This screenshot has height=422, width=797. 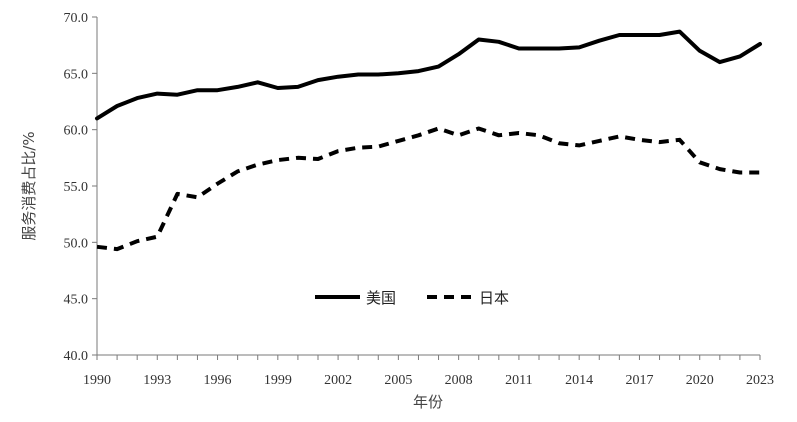 I want to click on y-tick-label: 45.0, so click(x=76, y=300).